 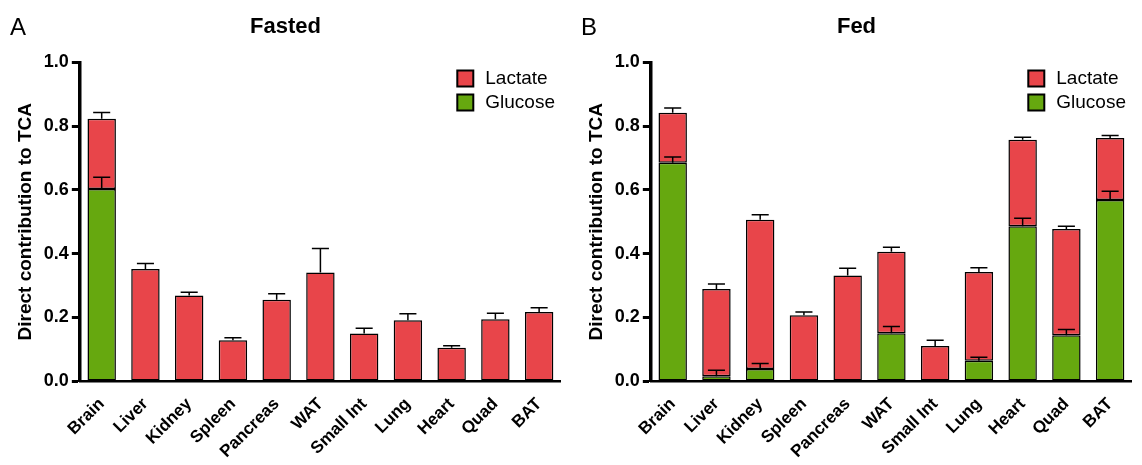 I want to click on text: B, so click(x=589, y=26).